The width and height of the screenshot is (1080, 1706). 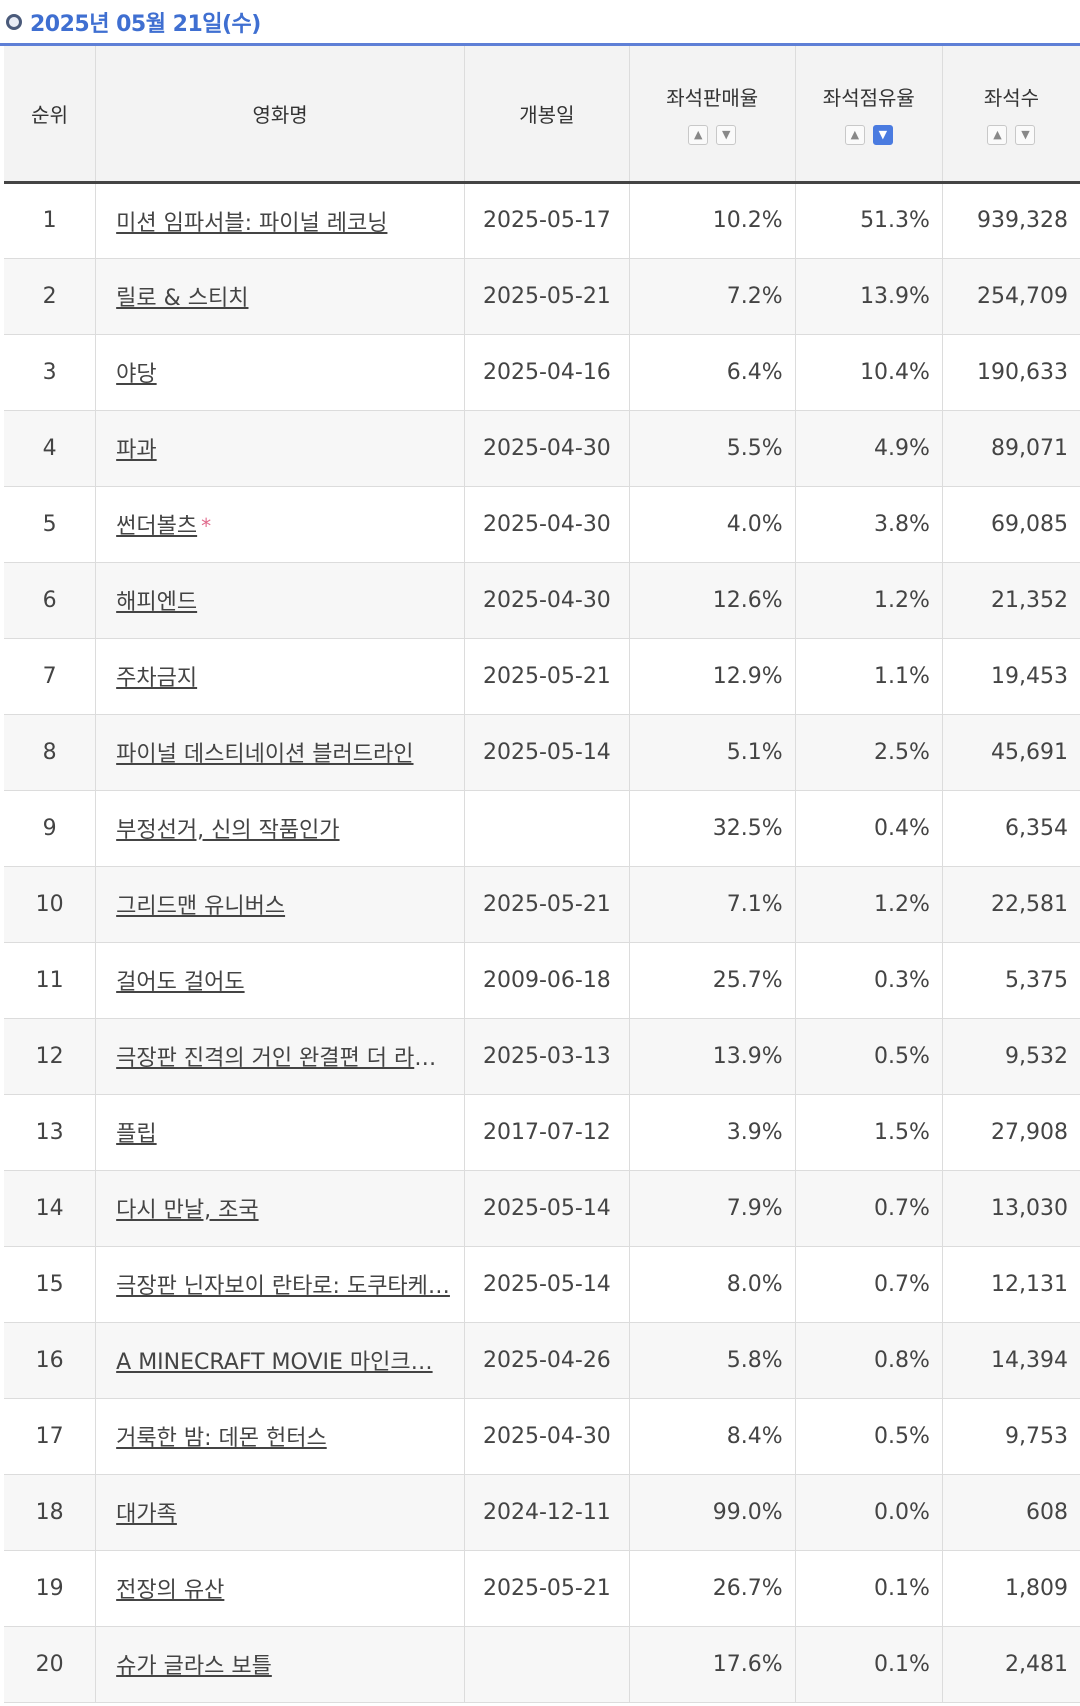 What do you see at coordinates (157, 526) in the screenshot?
I see `movie-title-link: 썬더볼츠` at bounding box center [157, 526].